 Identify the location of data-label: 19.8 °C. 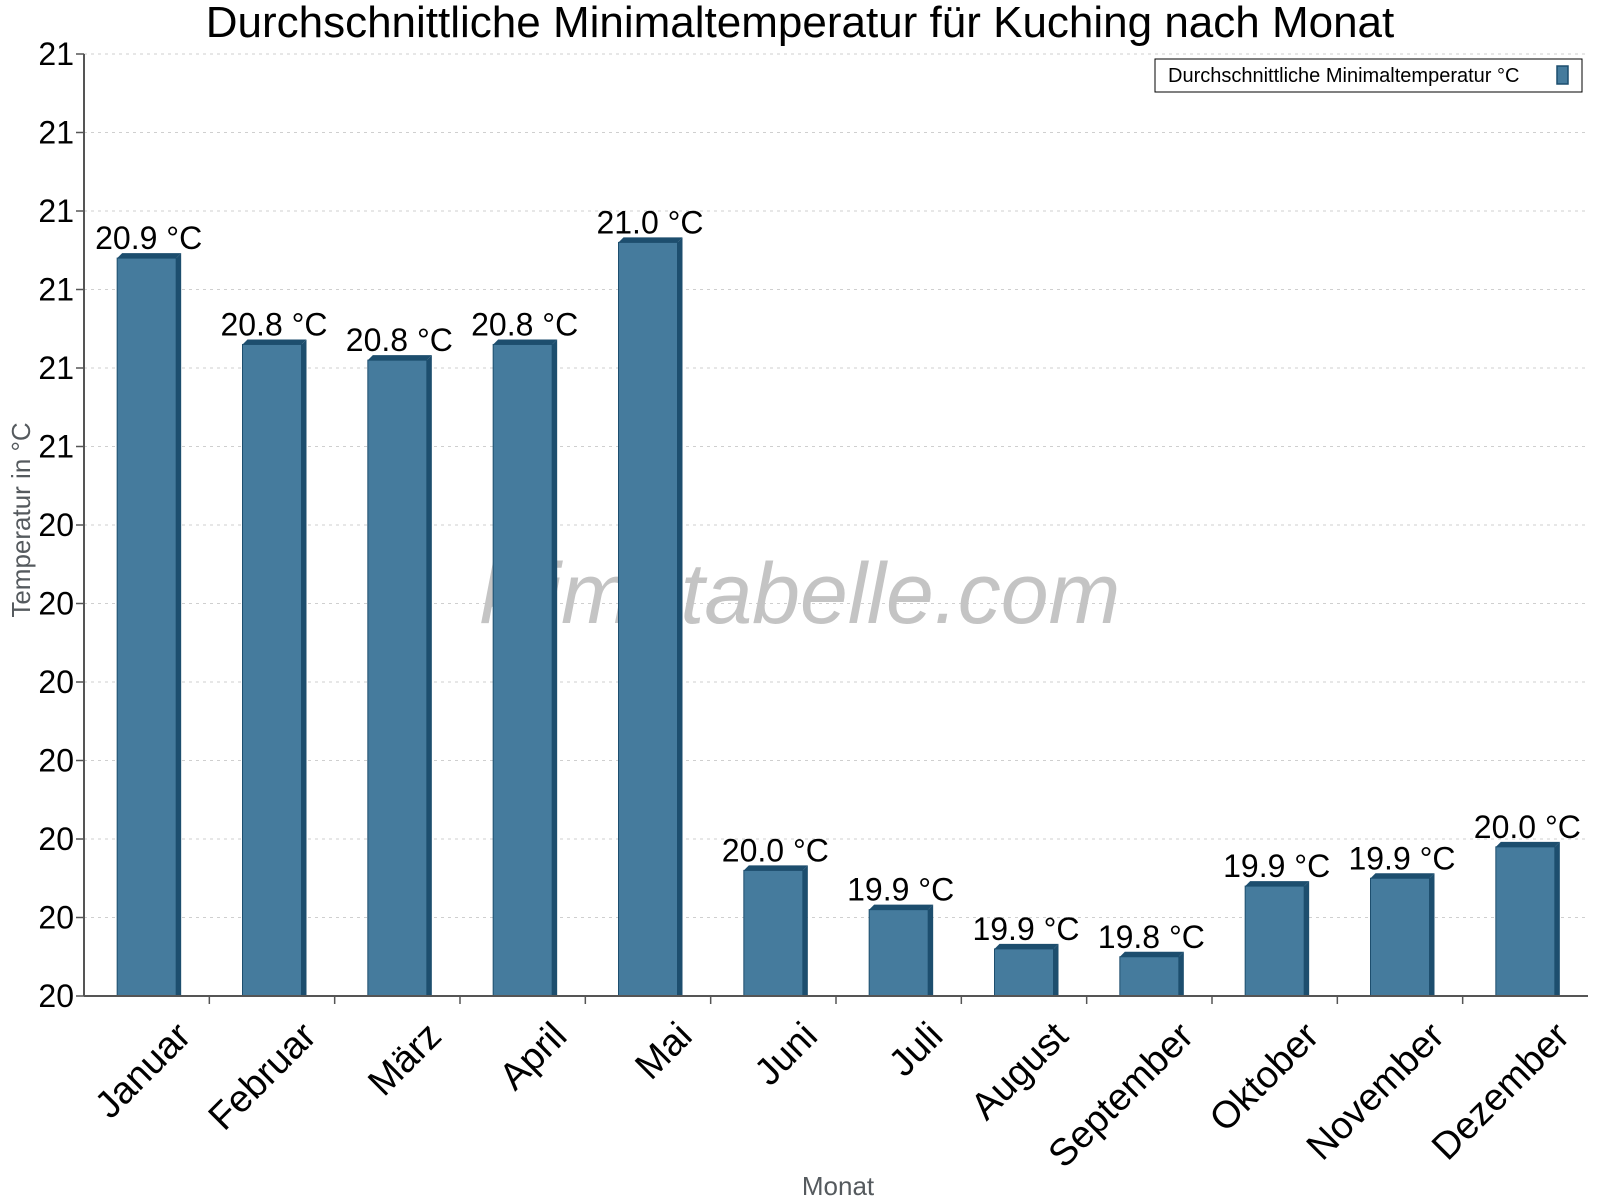
(1151, 937).